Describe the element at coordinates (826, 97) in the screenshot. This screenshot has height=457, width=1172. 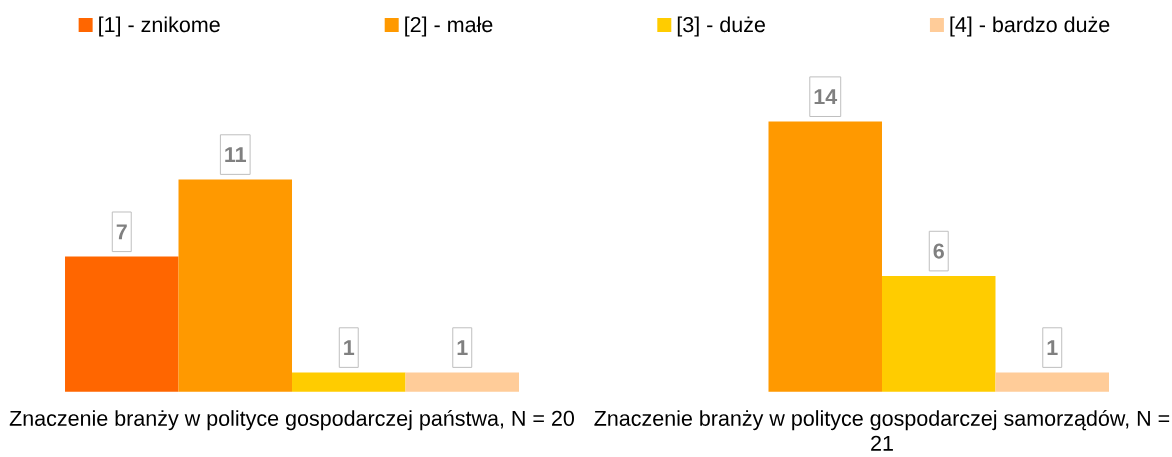
I see `data-label: 14` at that location.